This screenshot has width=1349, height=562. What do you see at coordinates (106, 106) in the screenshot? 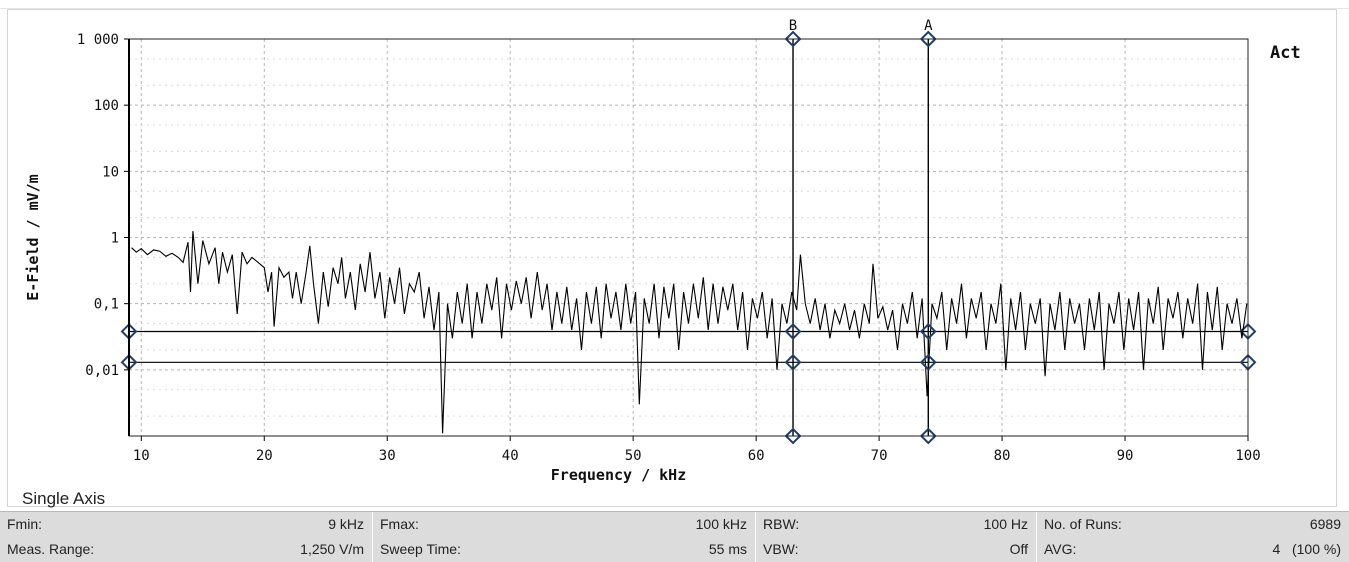
I see `y-tick-label: 100` at bounding box center [106, 106].